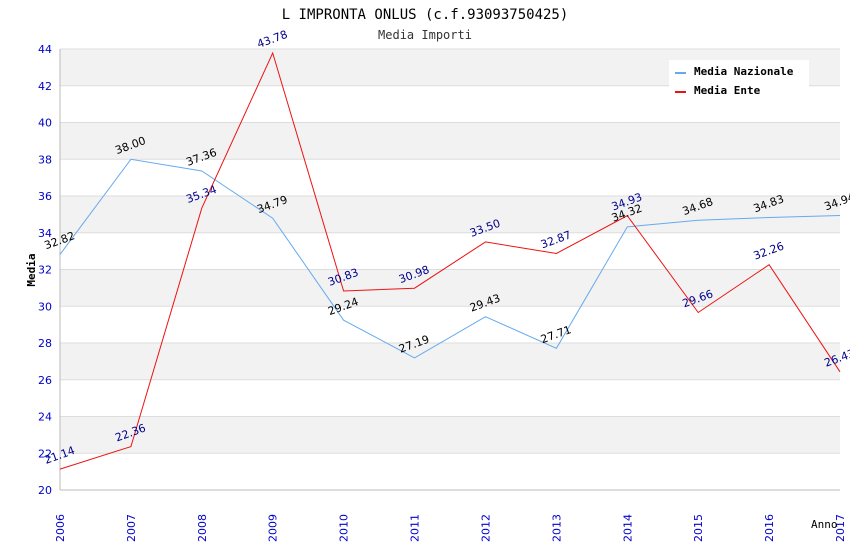 The width and height of the screenshot is (850, 550). What do you see at coordinates (836, 201) in the screenshot?
I see `data-label: 34.94` at bounding box center [836, 201].